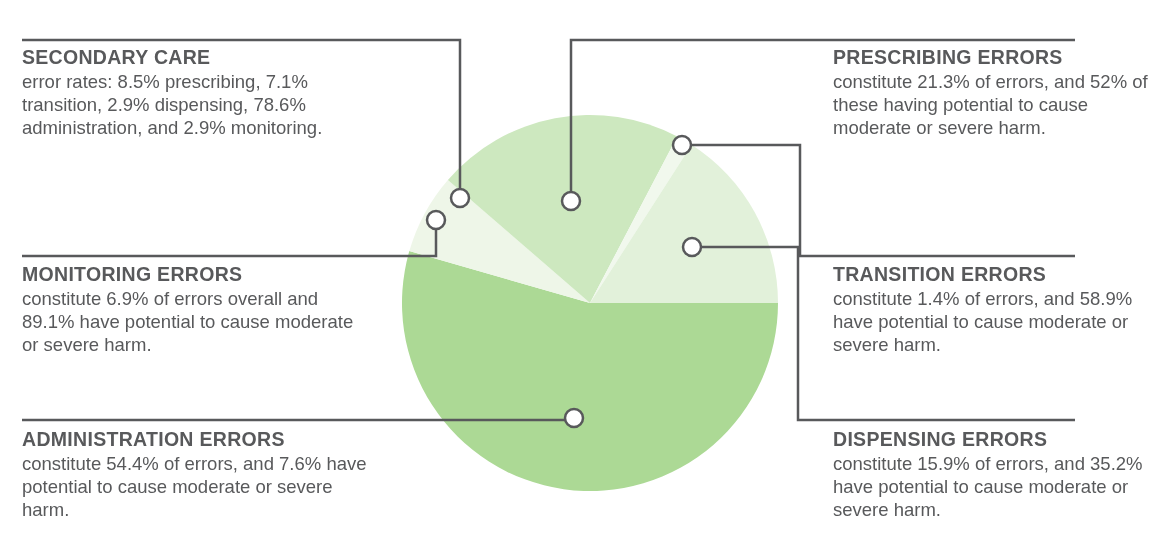 This screenshot has width=1164, height=556. I want to click on text: error rates: 8.5% prescribing, 7.1% transition, 2.9% dispensing, 78.6% administration, and 2.9% monitoring., so click(172, 104).